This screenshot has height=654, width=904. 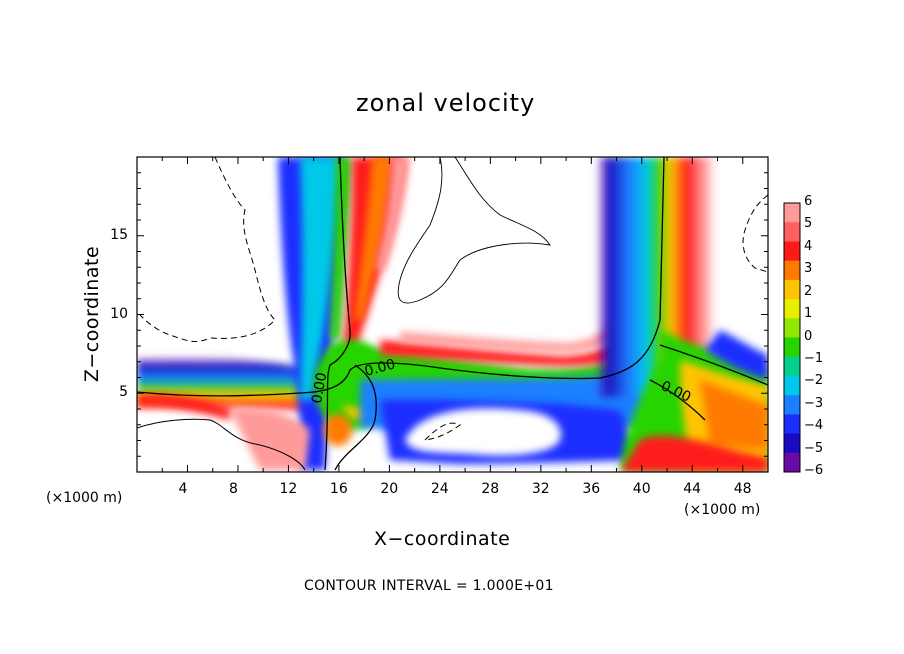 I want to click on colorbar-label: −2, so click(x=814, y=381).